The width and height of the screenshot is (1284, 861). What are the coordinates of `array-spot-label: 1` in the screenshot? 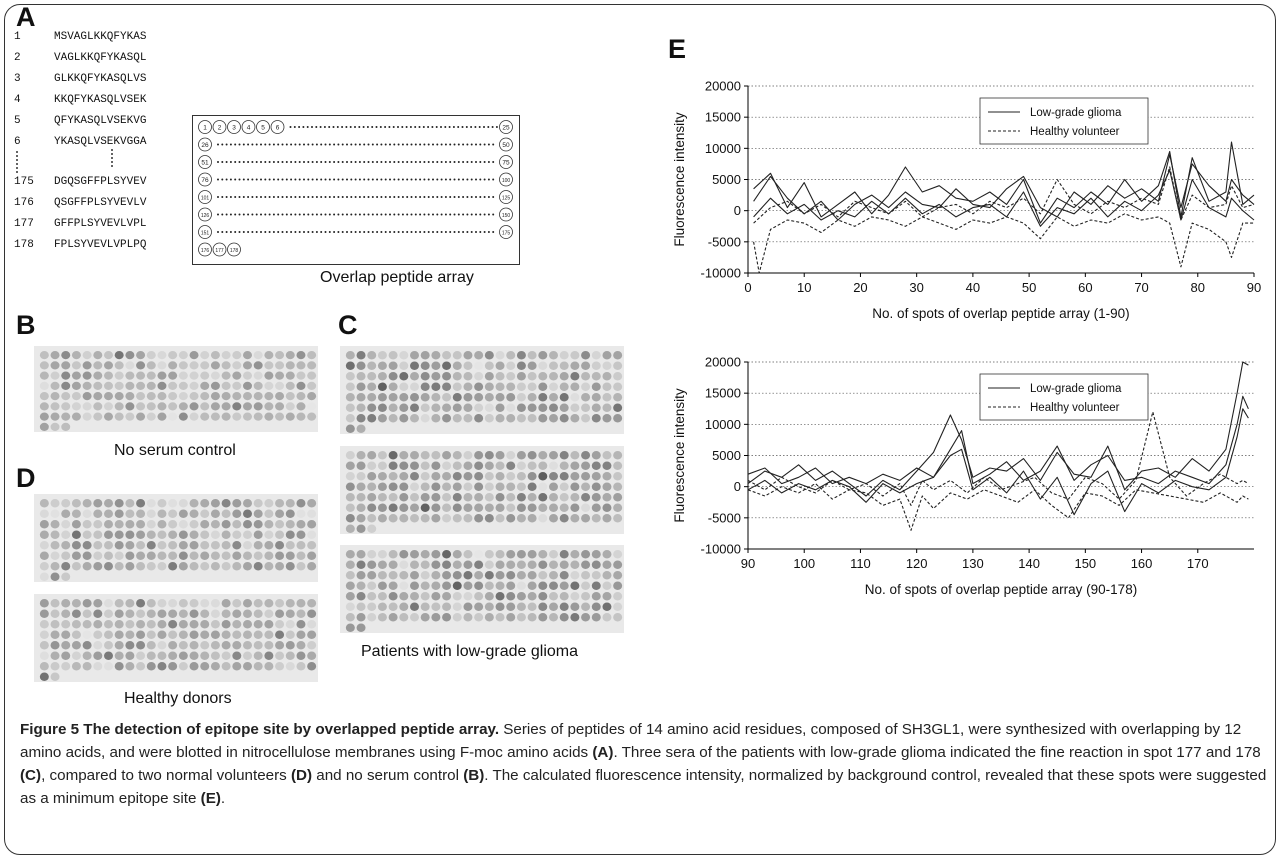 It's located at (205, 127).